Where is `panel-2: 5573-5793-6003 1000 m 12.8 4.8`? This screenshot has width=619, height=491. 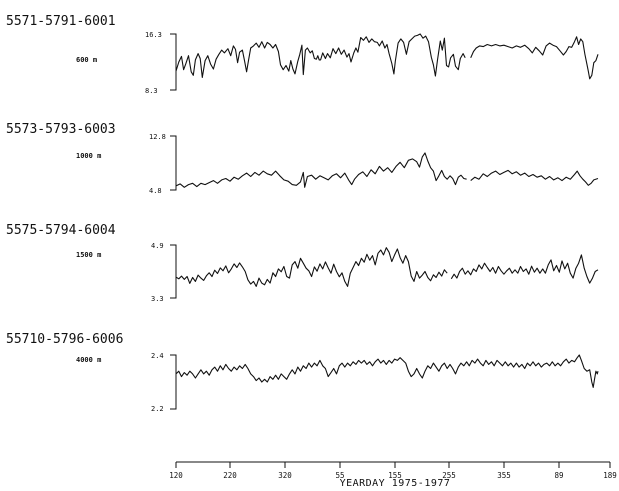
panel-2: 5573-5793-6003 1000 m 12.8 4.8 is located at coordinates (302, 158).